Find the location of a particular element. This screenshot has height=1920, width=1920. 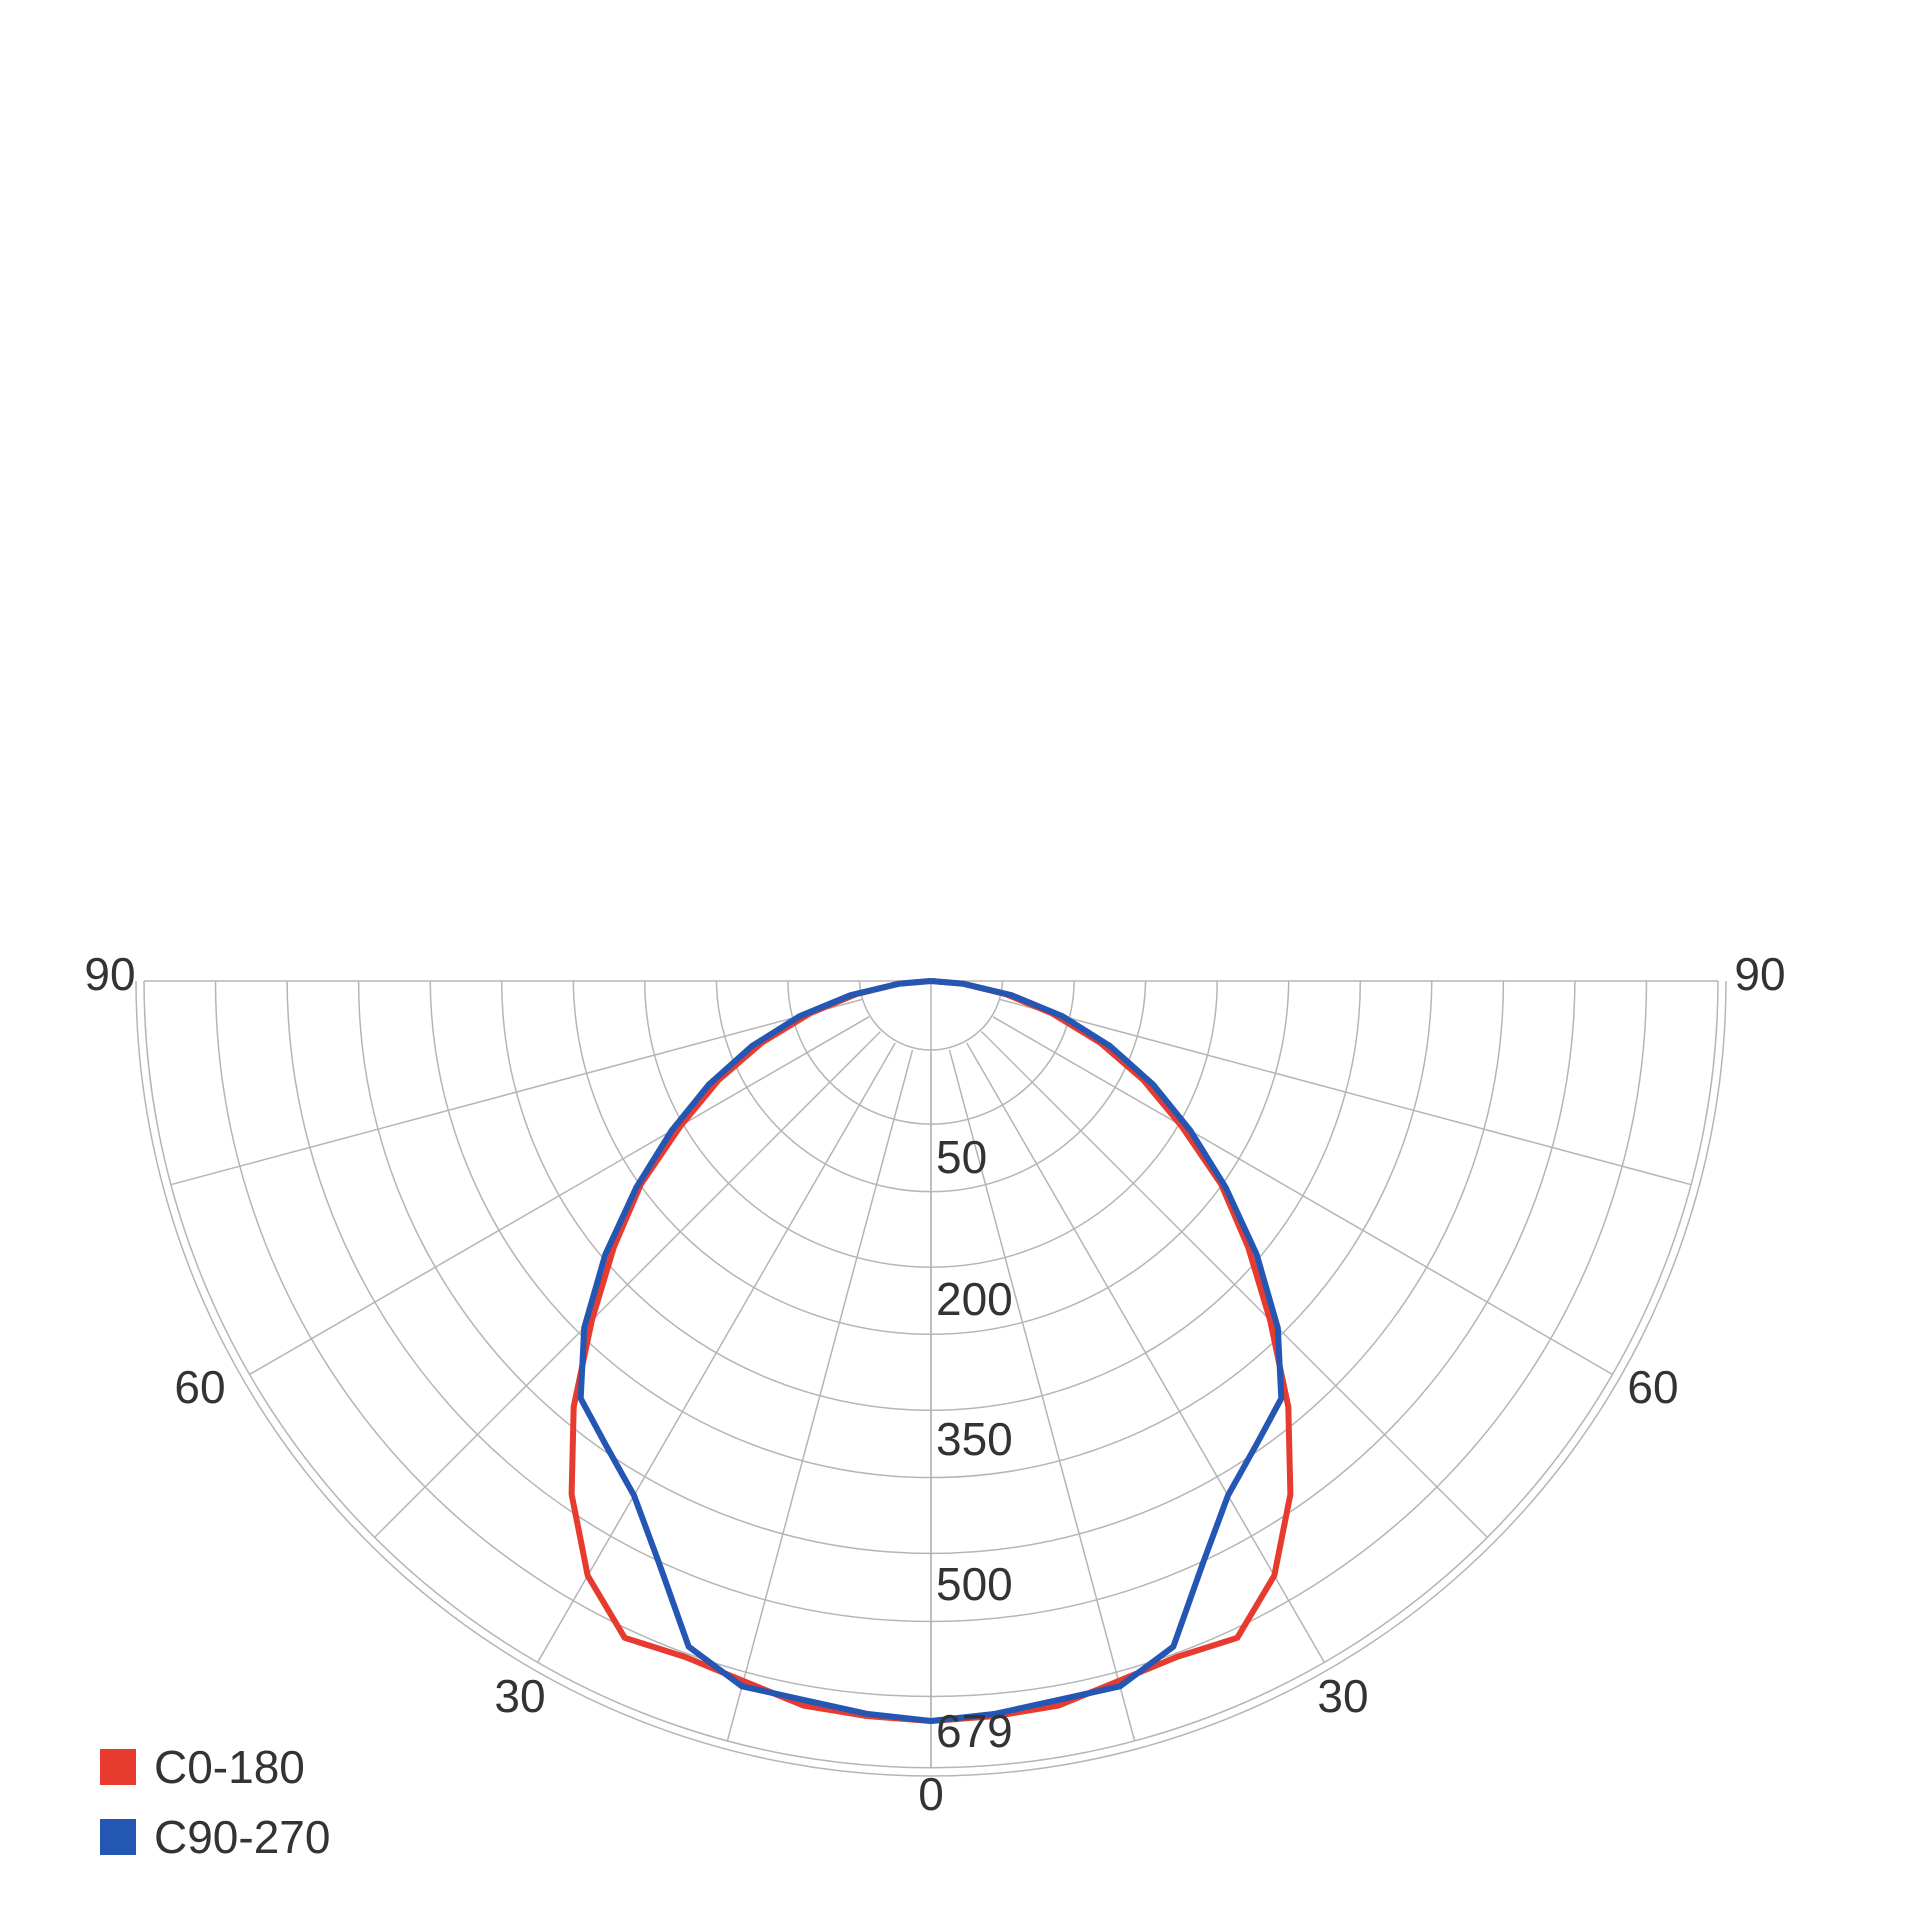

legend-item-c90-270: C90-270 is located at coordinates (215, 1837).